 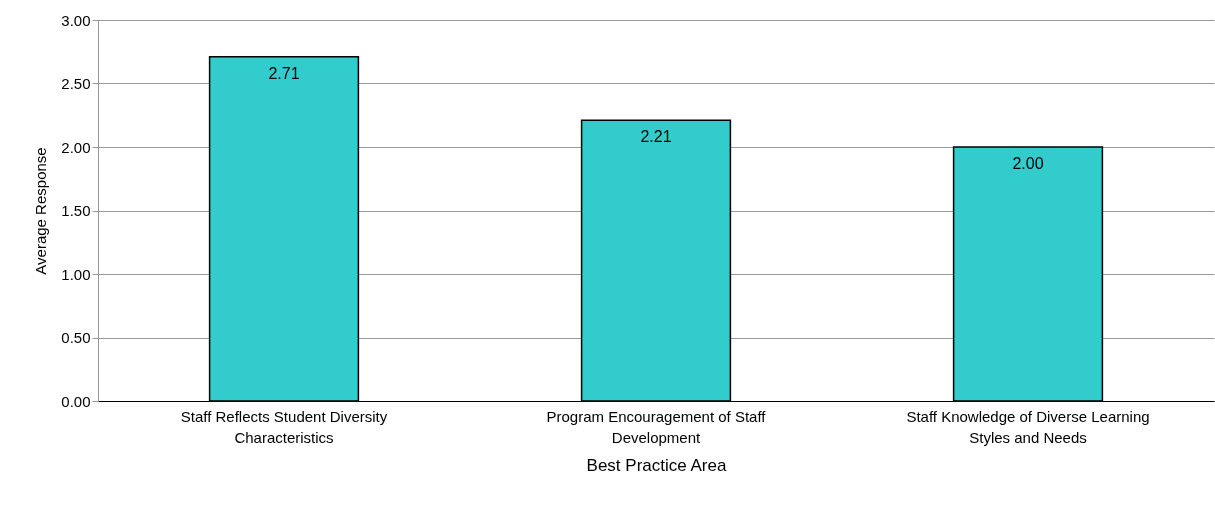 What do you see at coordinates (41, 211) in the screenshot?
I see `y-axis-title: Average Response` at bounding box center [41, 211].